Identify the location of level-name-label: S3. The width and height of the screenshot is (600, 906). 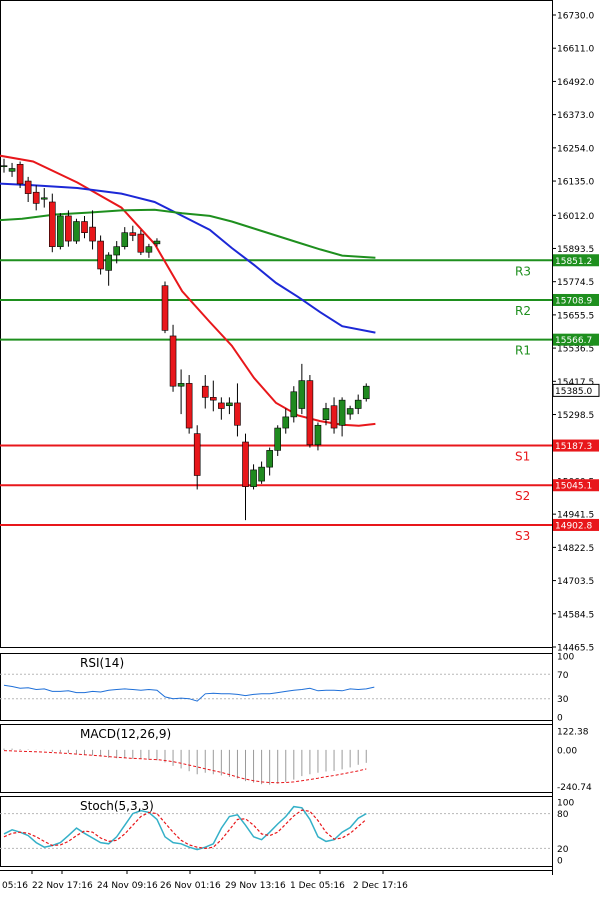
(522, 536).